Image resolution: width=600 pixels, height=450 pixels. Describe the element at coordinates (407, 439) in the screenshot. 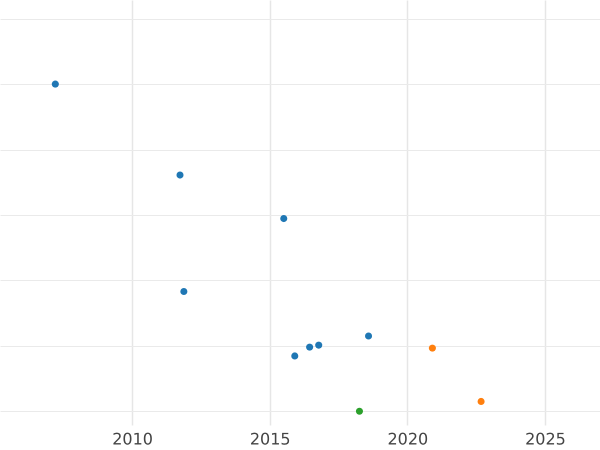

I see `x-tick-label: 2020` at that location.